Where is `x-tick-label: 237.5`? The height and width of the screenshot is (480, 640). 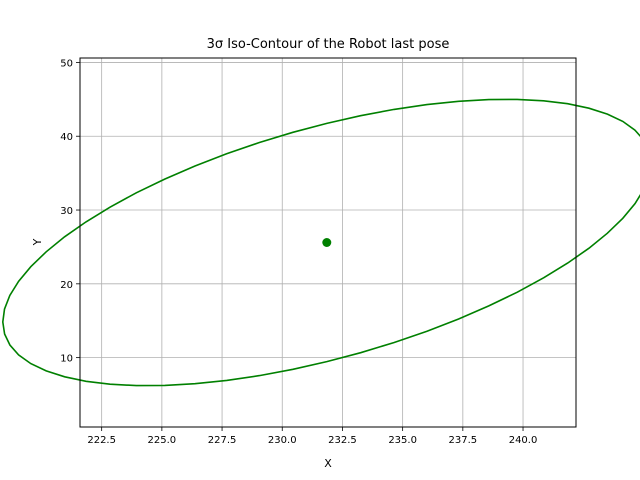 x-tick-label: 237.5 is located at coordinates (463, 440).